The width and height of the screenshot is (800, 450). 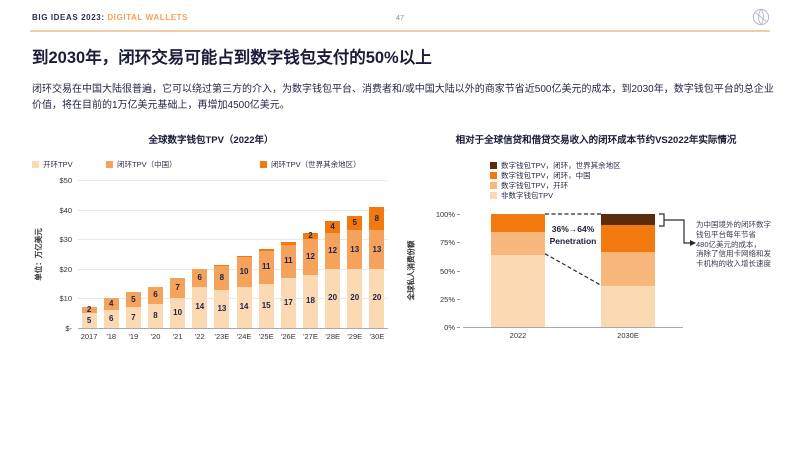 What do you see at coordinates (447, 271) in the screenshot?
I see `y-tick-label: 50%` at bounding box center [447, 271].